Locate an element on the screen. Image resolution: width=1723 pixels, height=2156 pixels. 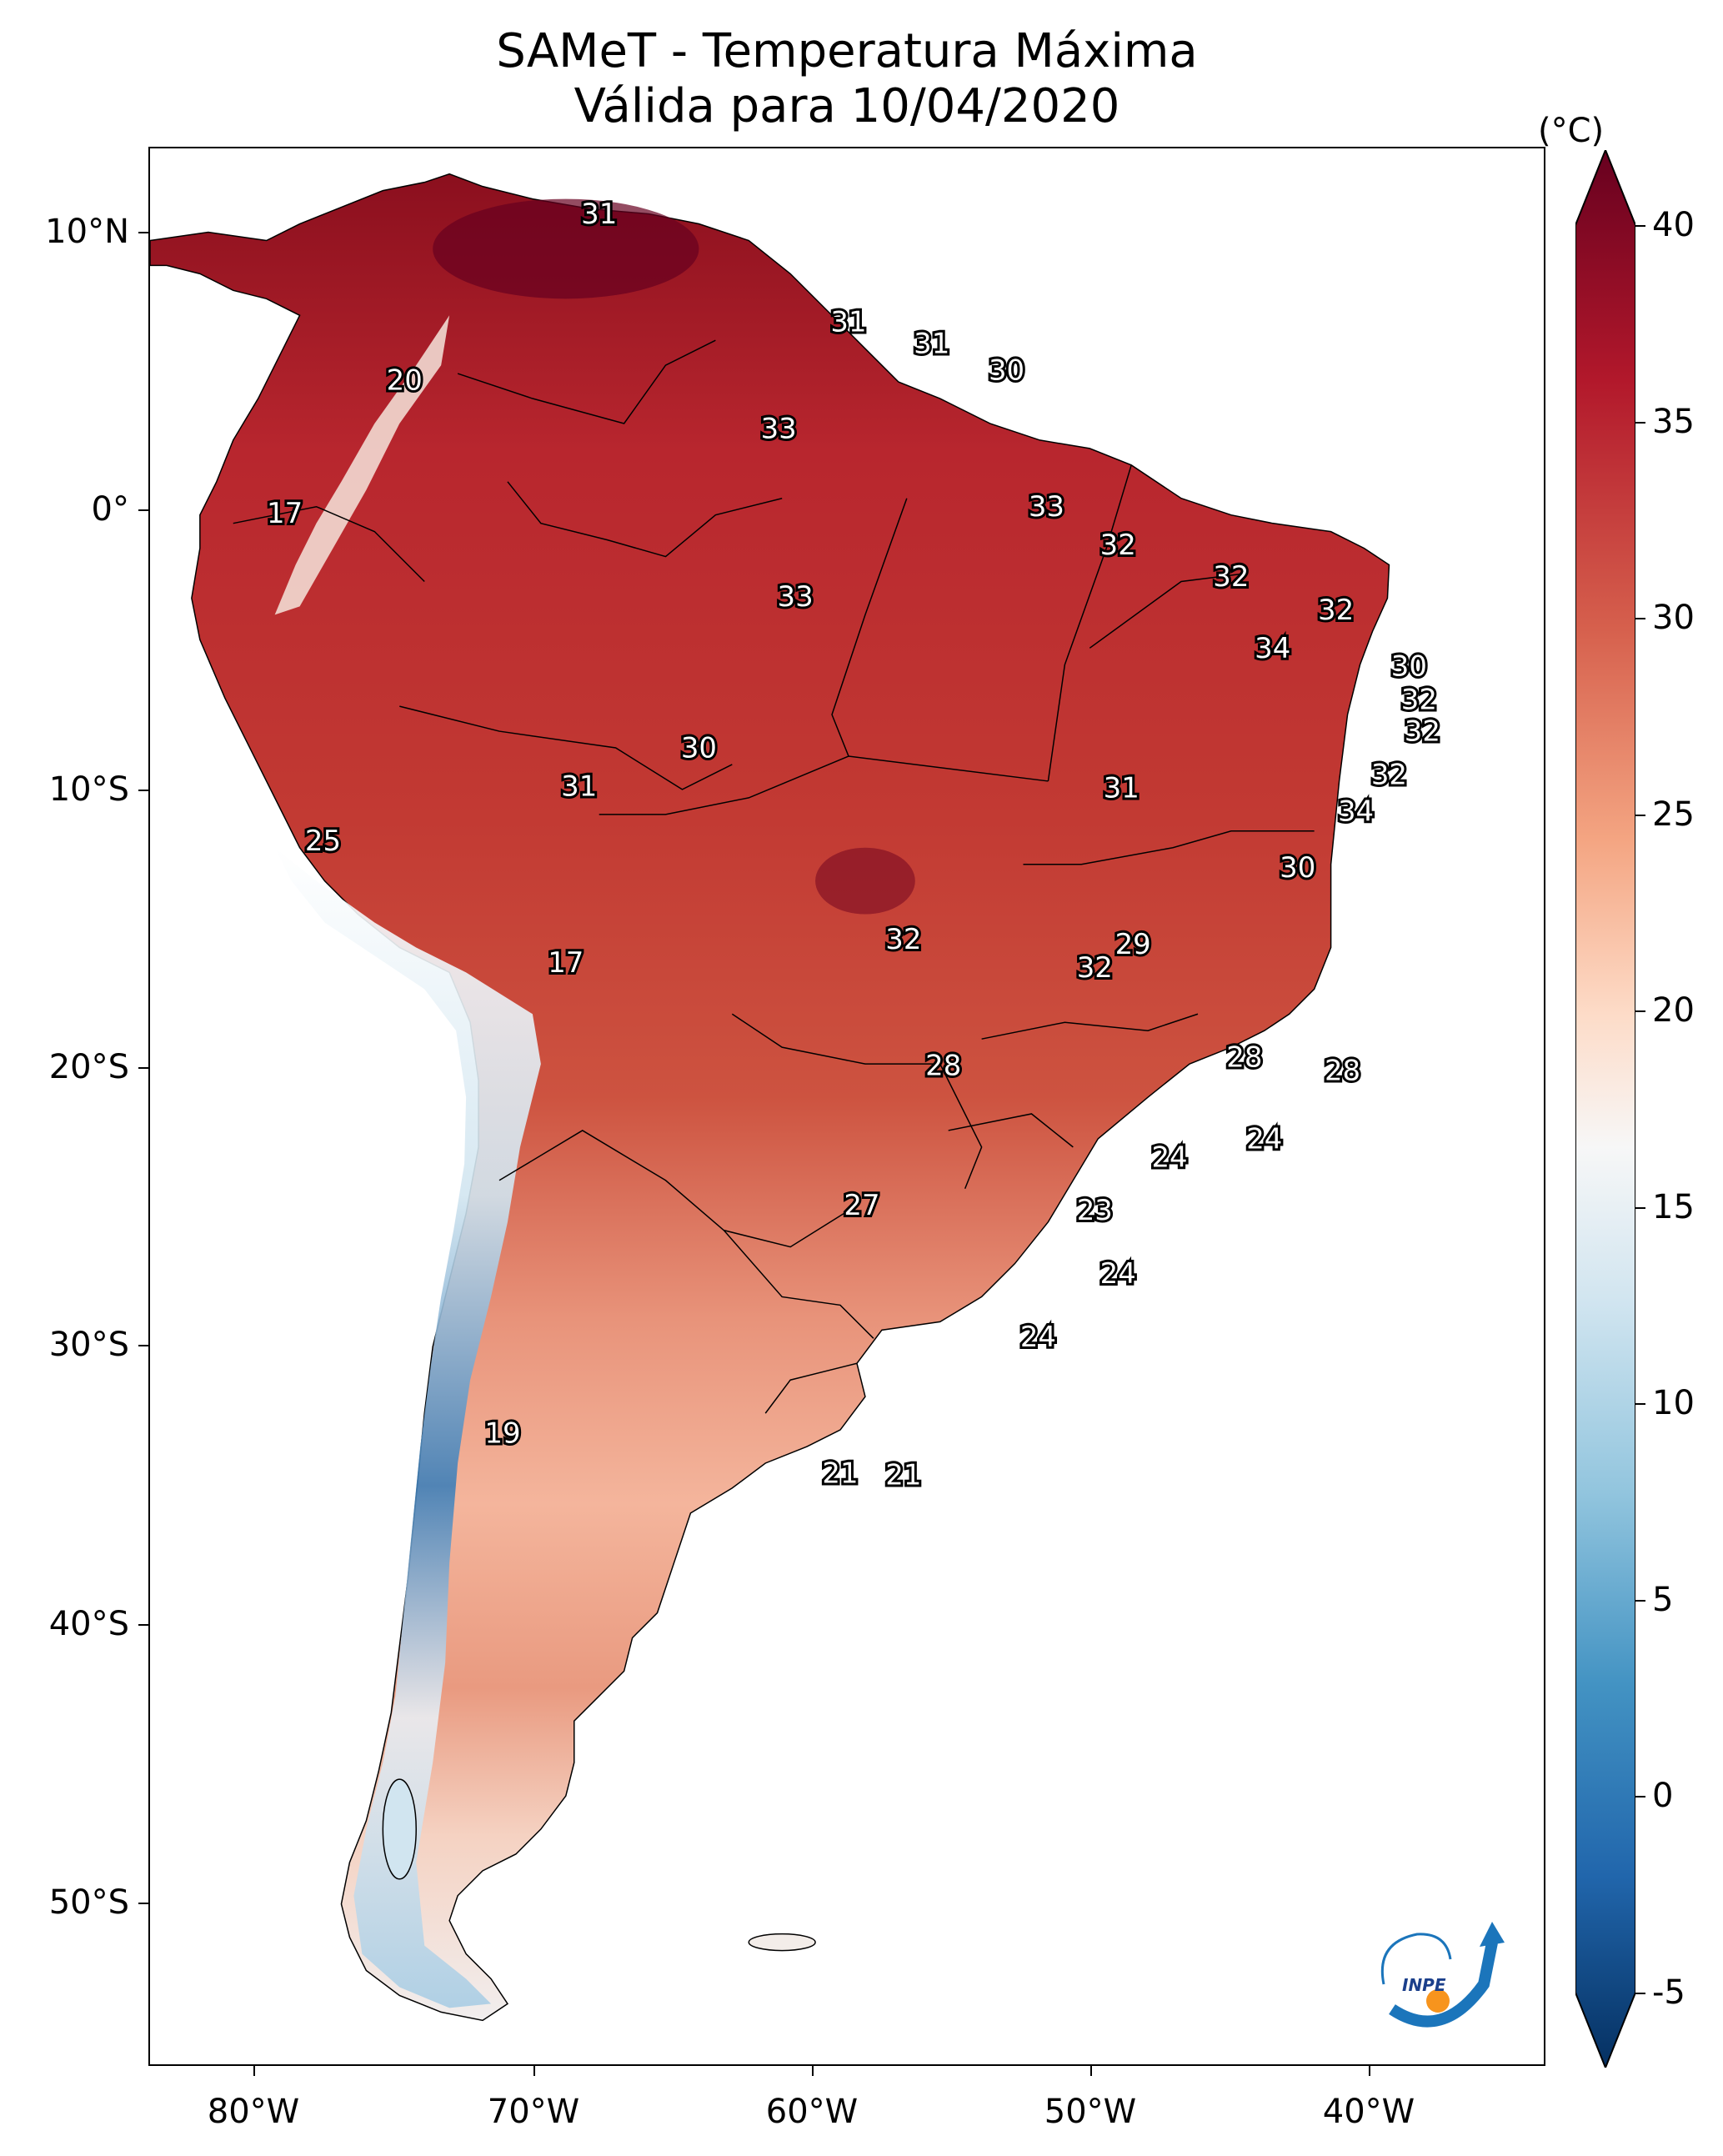
lon-label-40w: 40°W is located at coordinates (1368, 2112).